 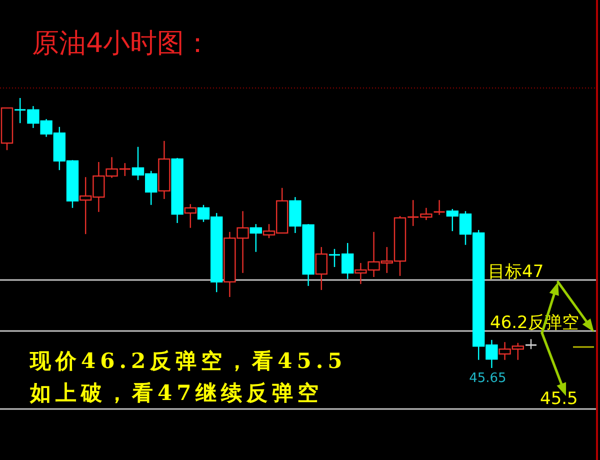 What do you see at coordinates (188, 360) in the screenshot?
I see `annotation: 现价46.2反弹空，看45.5` at bounding box center [188, 360].